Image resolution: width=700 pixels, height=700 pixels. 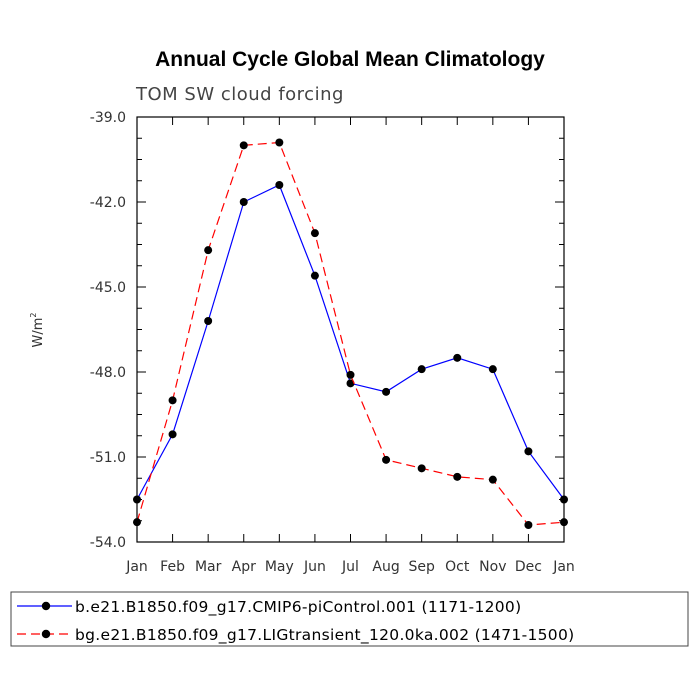 What do you see at coordinates (244, 567) in the screenshot?
I see `x-tick-label: Apr` at bounding box center [244, 567].